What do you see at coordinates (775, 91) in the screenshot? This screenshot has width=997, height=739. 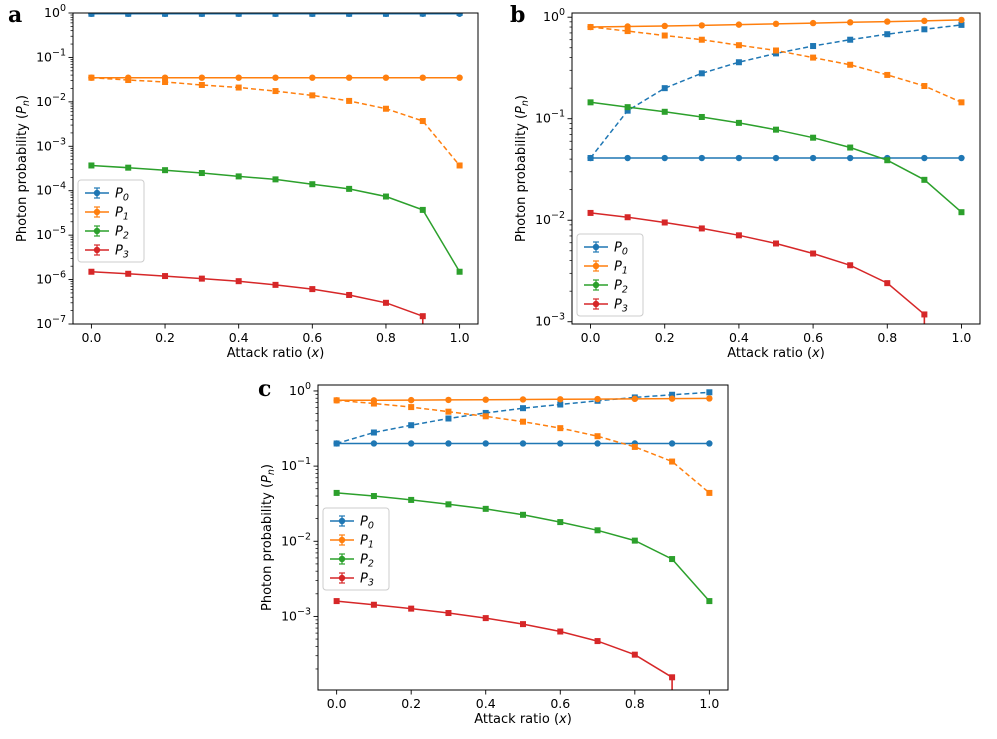 I see `series-line-P0-dashed` at bounding box center [775, 91].